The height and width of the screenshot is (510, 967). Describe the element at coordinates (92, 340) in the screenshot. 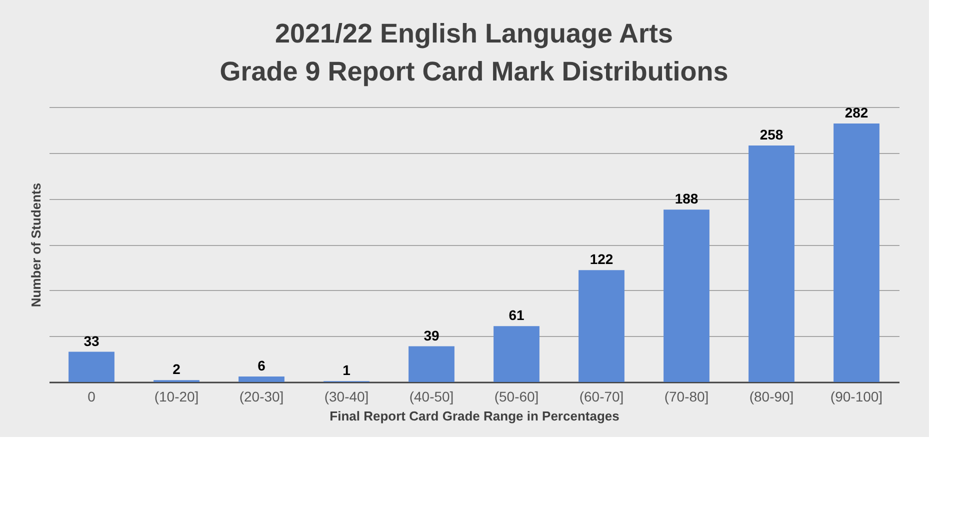

I see `data-label: 33` at that location.